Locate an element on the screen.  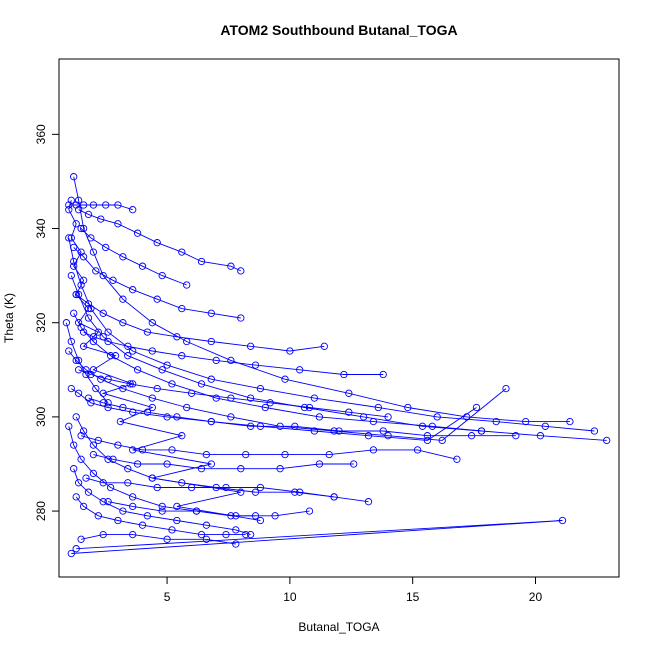
y-axis: 280 300 320 340 360 is located at coordinates (46, 322).